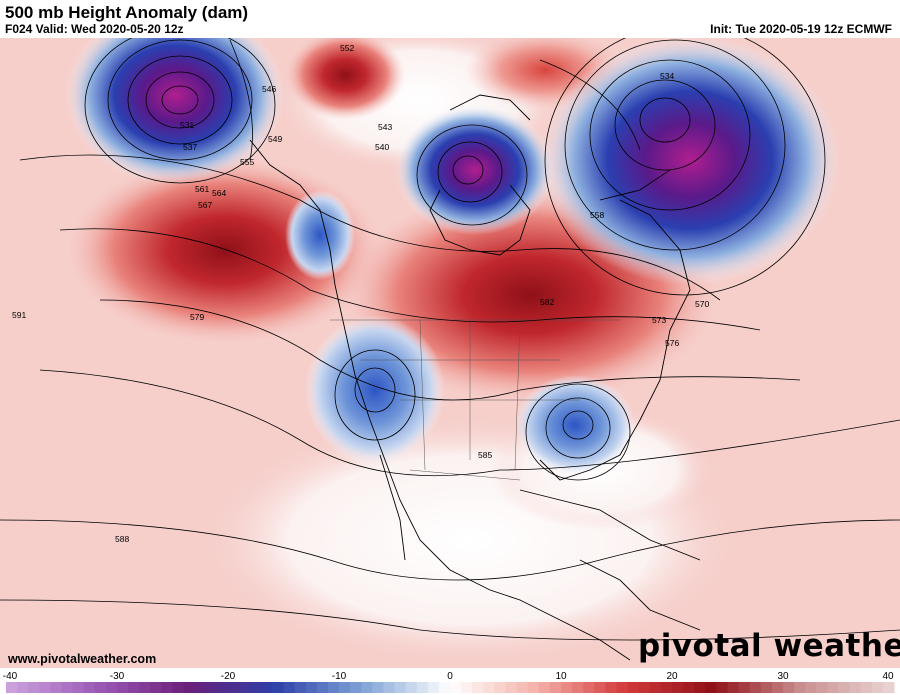  I want to click on contour-label: 564, so click(219, 193).